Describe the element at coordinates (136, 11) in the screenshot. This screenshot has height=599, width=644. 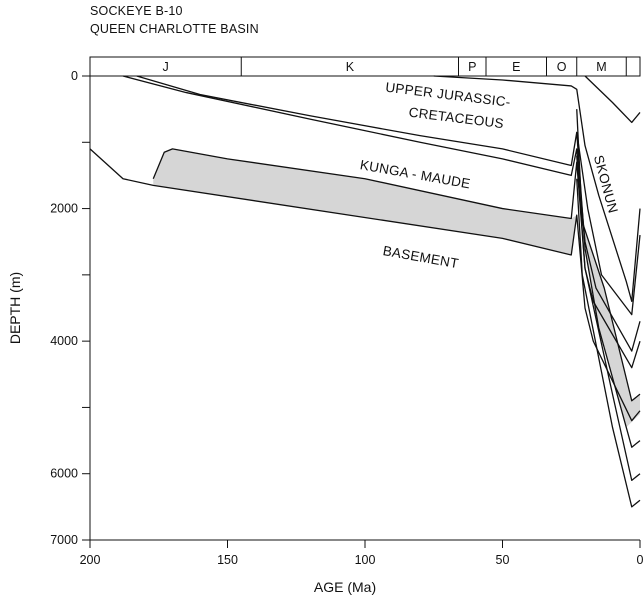
I see `chart-title: SOCKEYE B-10` at that location.